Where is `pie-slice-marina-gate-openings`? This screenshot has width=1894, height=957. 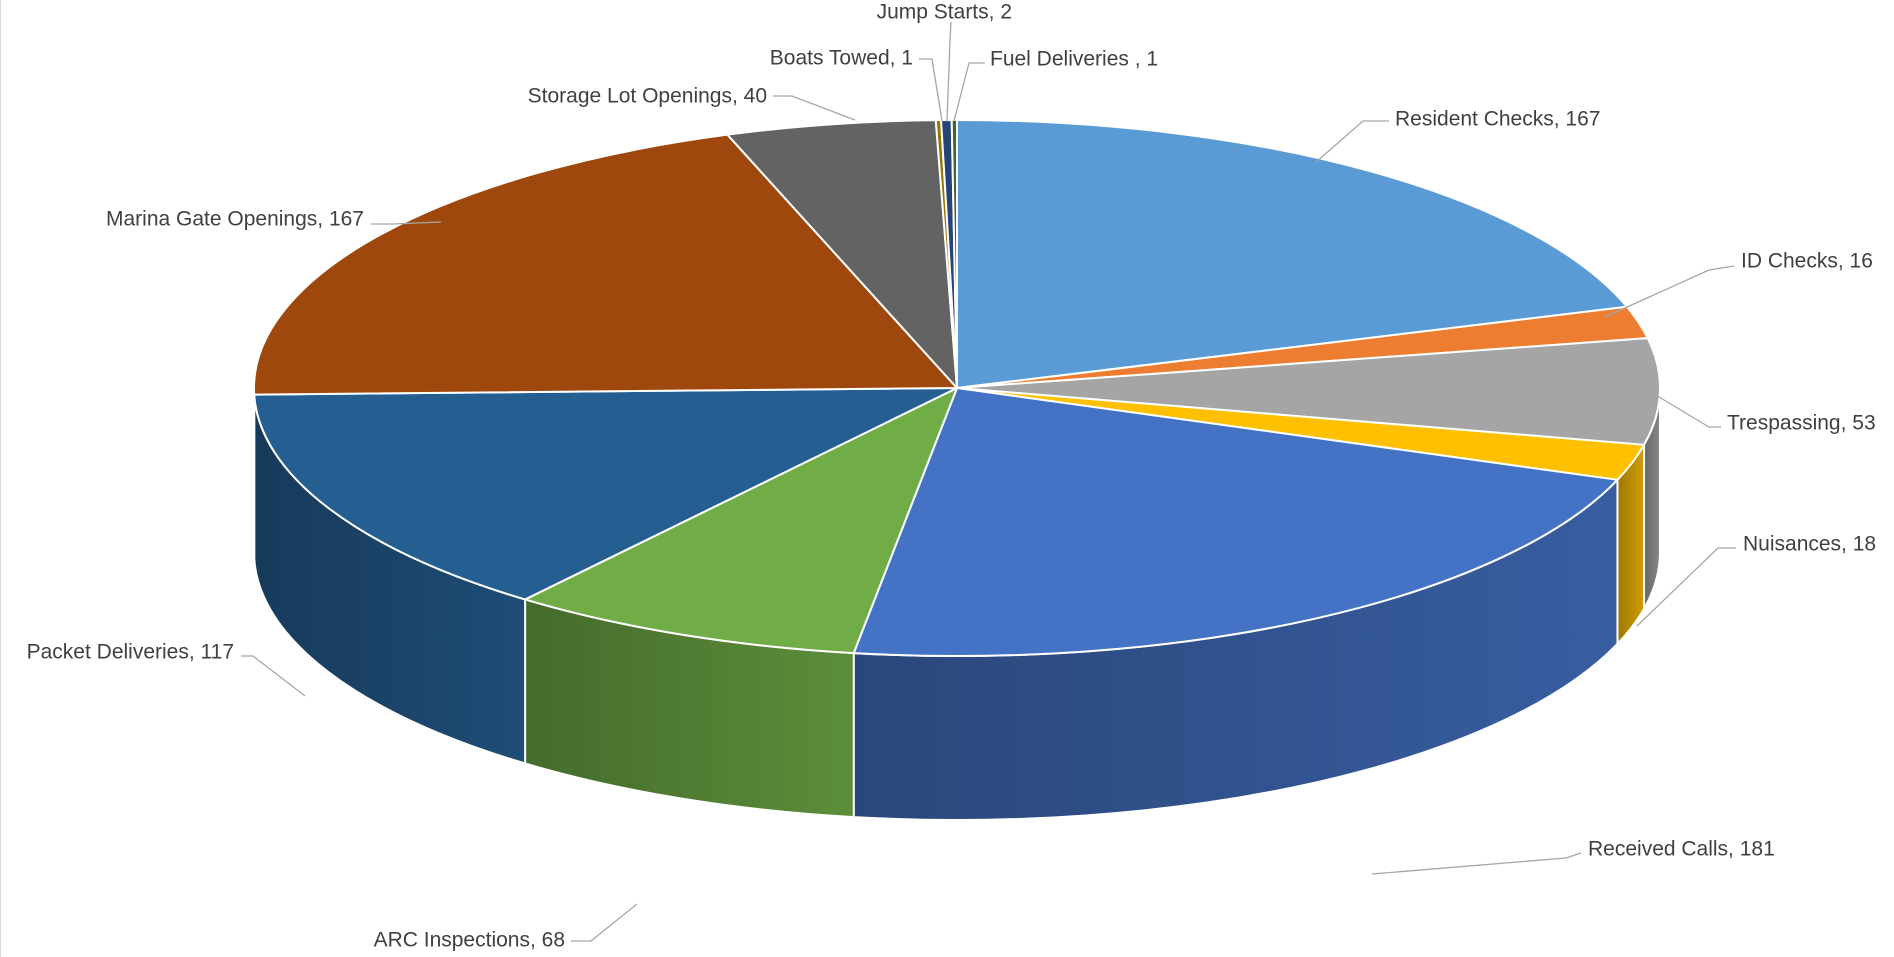 pie-slice-marina-gate-openings is located at coordinates (605, 264).